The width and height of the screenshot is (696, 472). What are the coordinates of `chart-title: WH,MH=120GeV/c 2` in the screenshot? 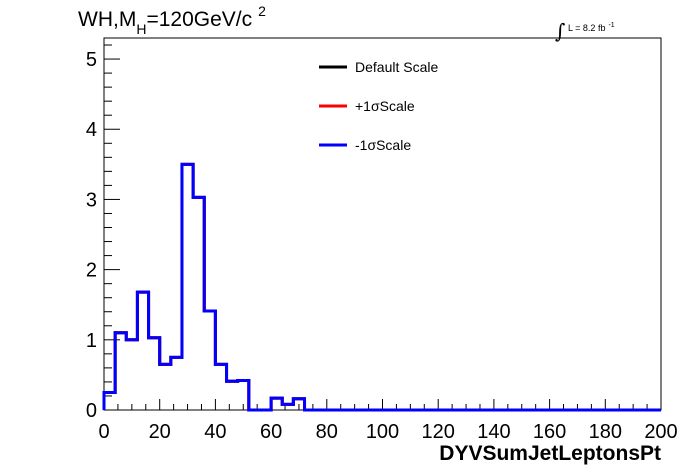 It's located at (172, 20).